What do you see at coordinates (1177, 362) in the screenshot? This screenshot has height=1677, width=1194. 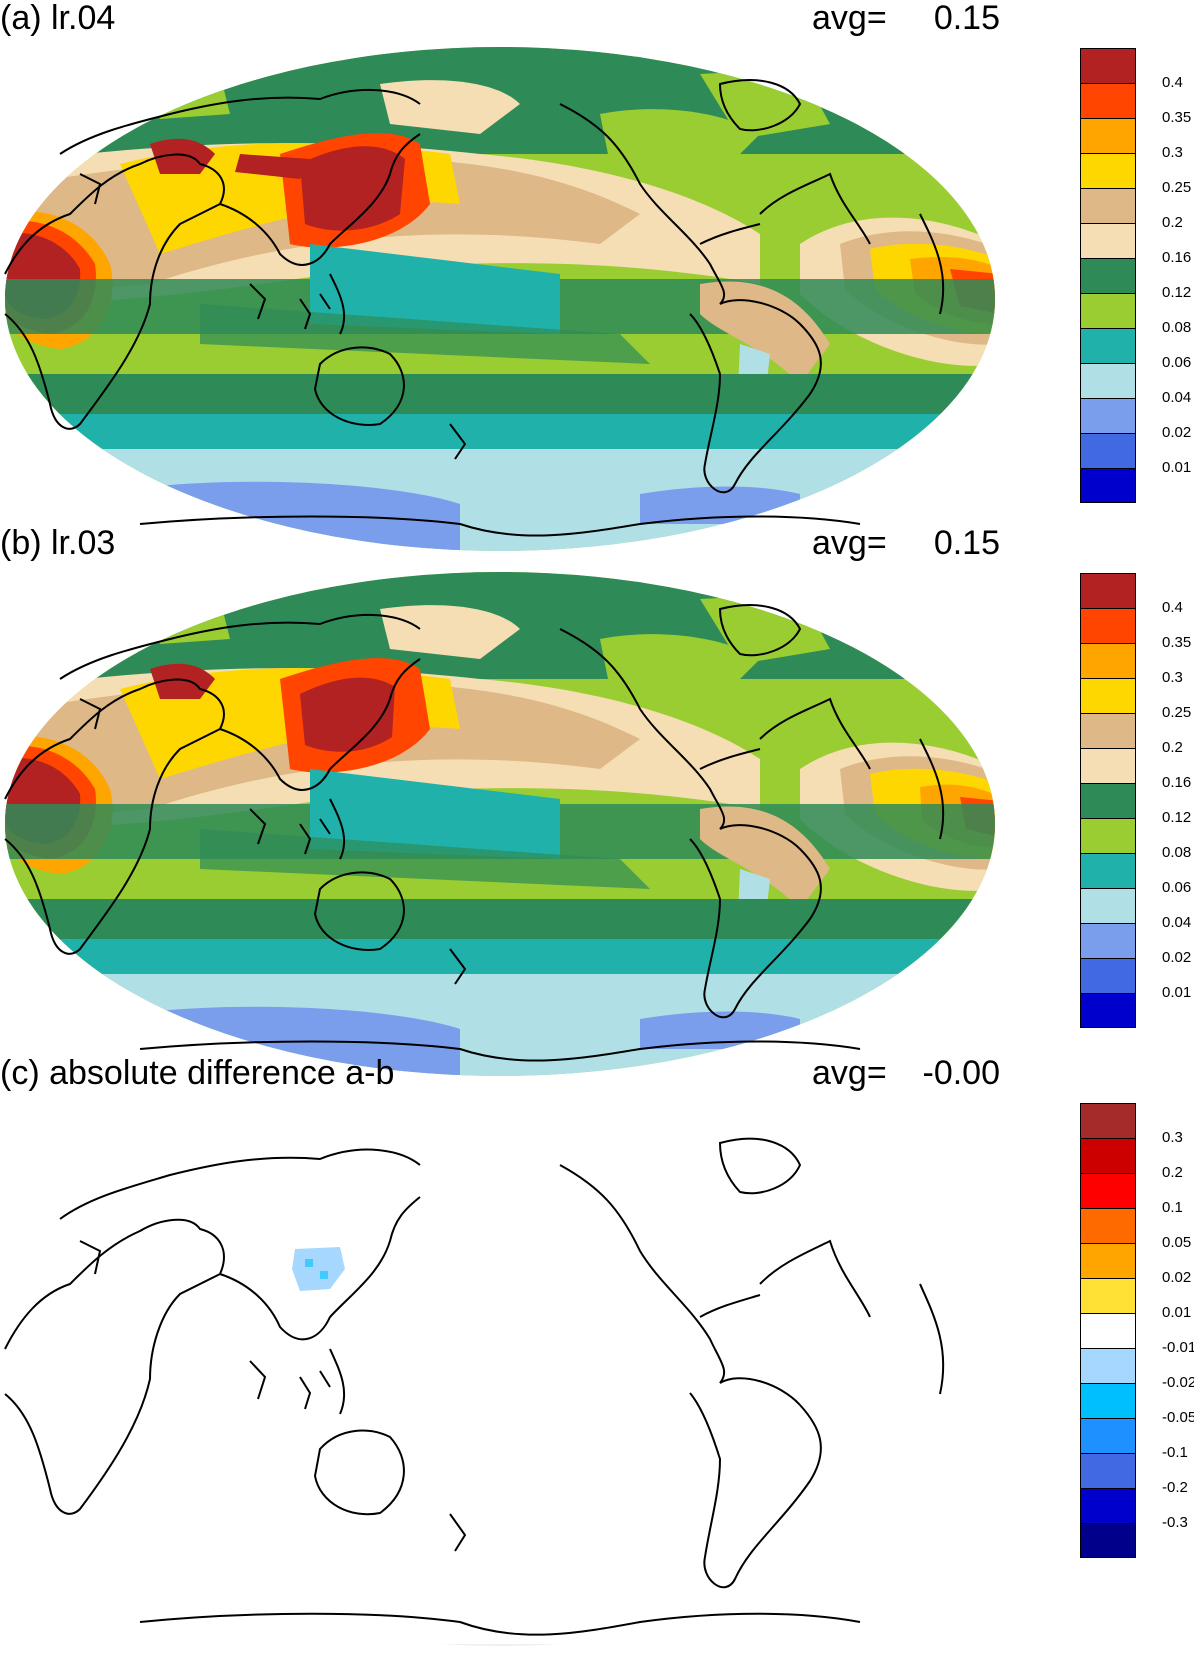 I see `colorbar-label: 0.06` at bounding box center [1177, 362].